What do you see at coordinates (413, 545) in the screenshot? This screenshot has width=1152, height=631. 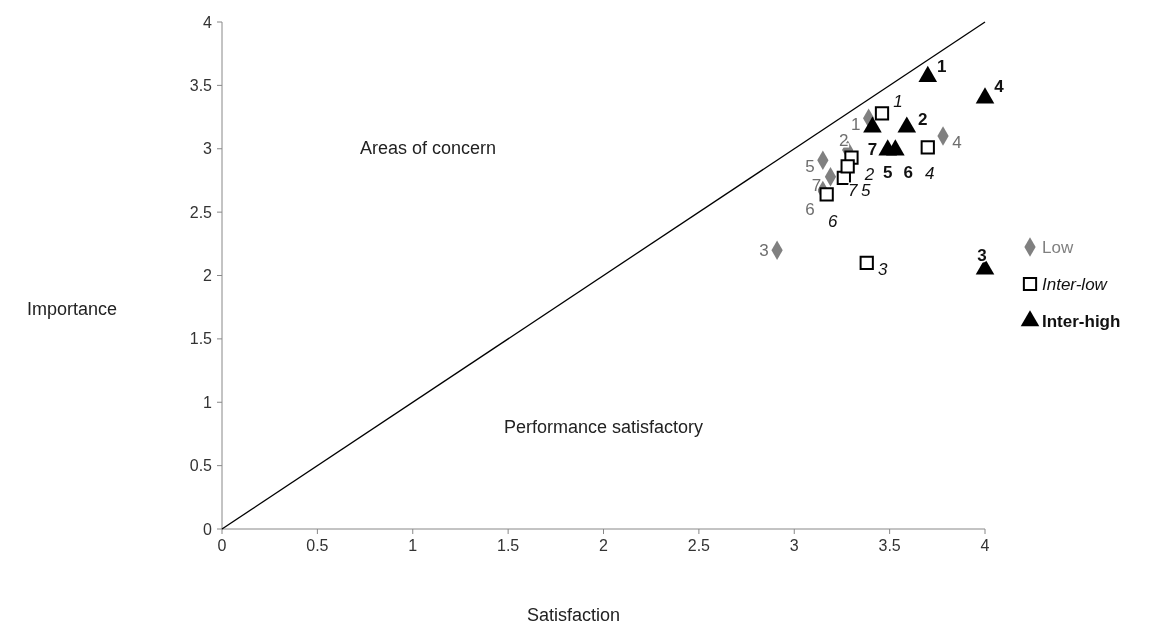 I see `x-tick-label: 1` at bounding box center [413, 545].